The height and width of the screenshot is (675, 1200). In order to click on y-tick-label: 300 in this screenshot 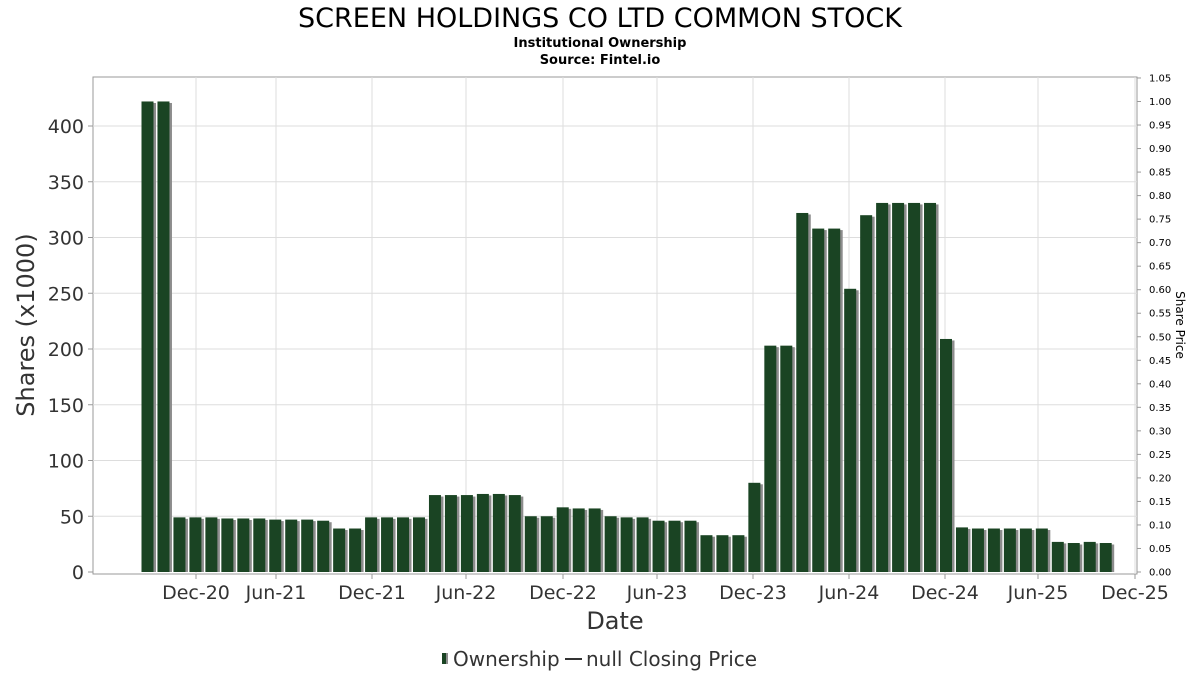, I will do `click(66, 239)`.